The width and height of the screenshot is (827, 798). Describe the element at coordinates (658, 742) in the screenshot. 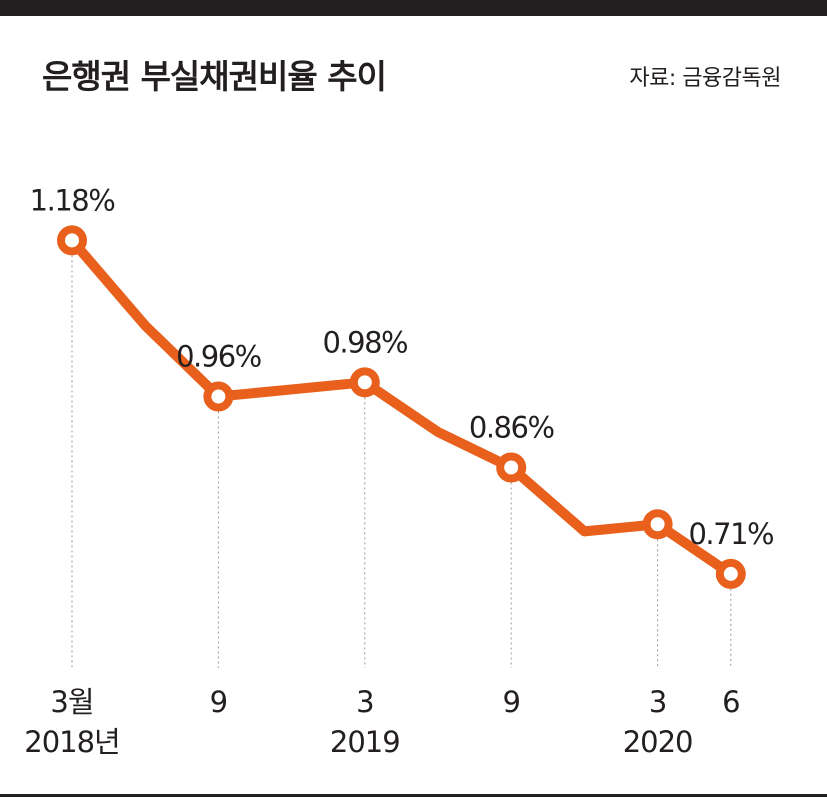

I see `x-tick-year-4: 2020` at that location.